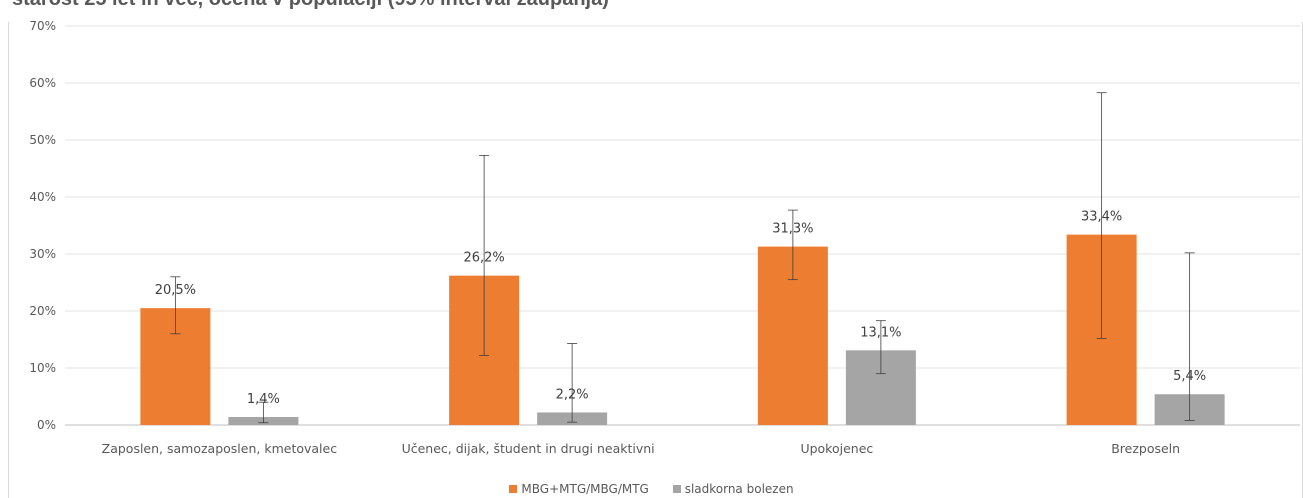 The height and width of the screenshot is (498, 1303). What do you see at coordinates (585, 489) in the screenshot?
I see `legend-label-series-1: MBG+MTG/MBG/MTG` at bounding box center [585, 489].